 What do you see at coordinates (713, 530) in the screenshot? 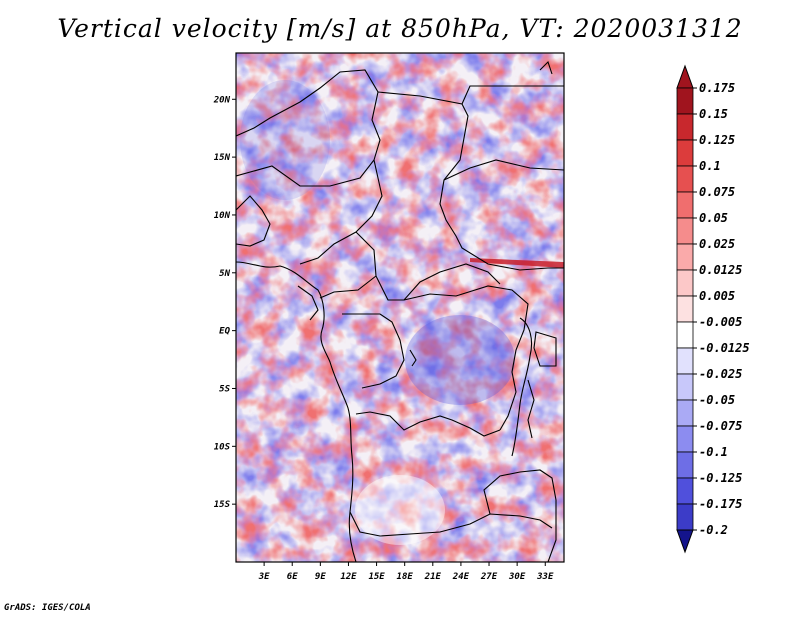
I see `colorbar-label: -0.2` at bounding box center [713, 530].